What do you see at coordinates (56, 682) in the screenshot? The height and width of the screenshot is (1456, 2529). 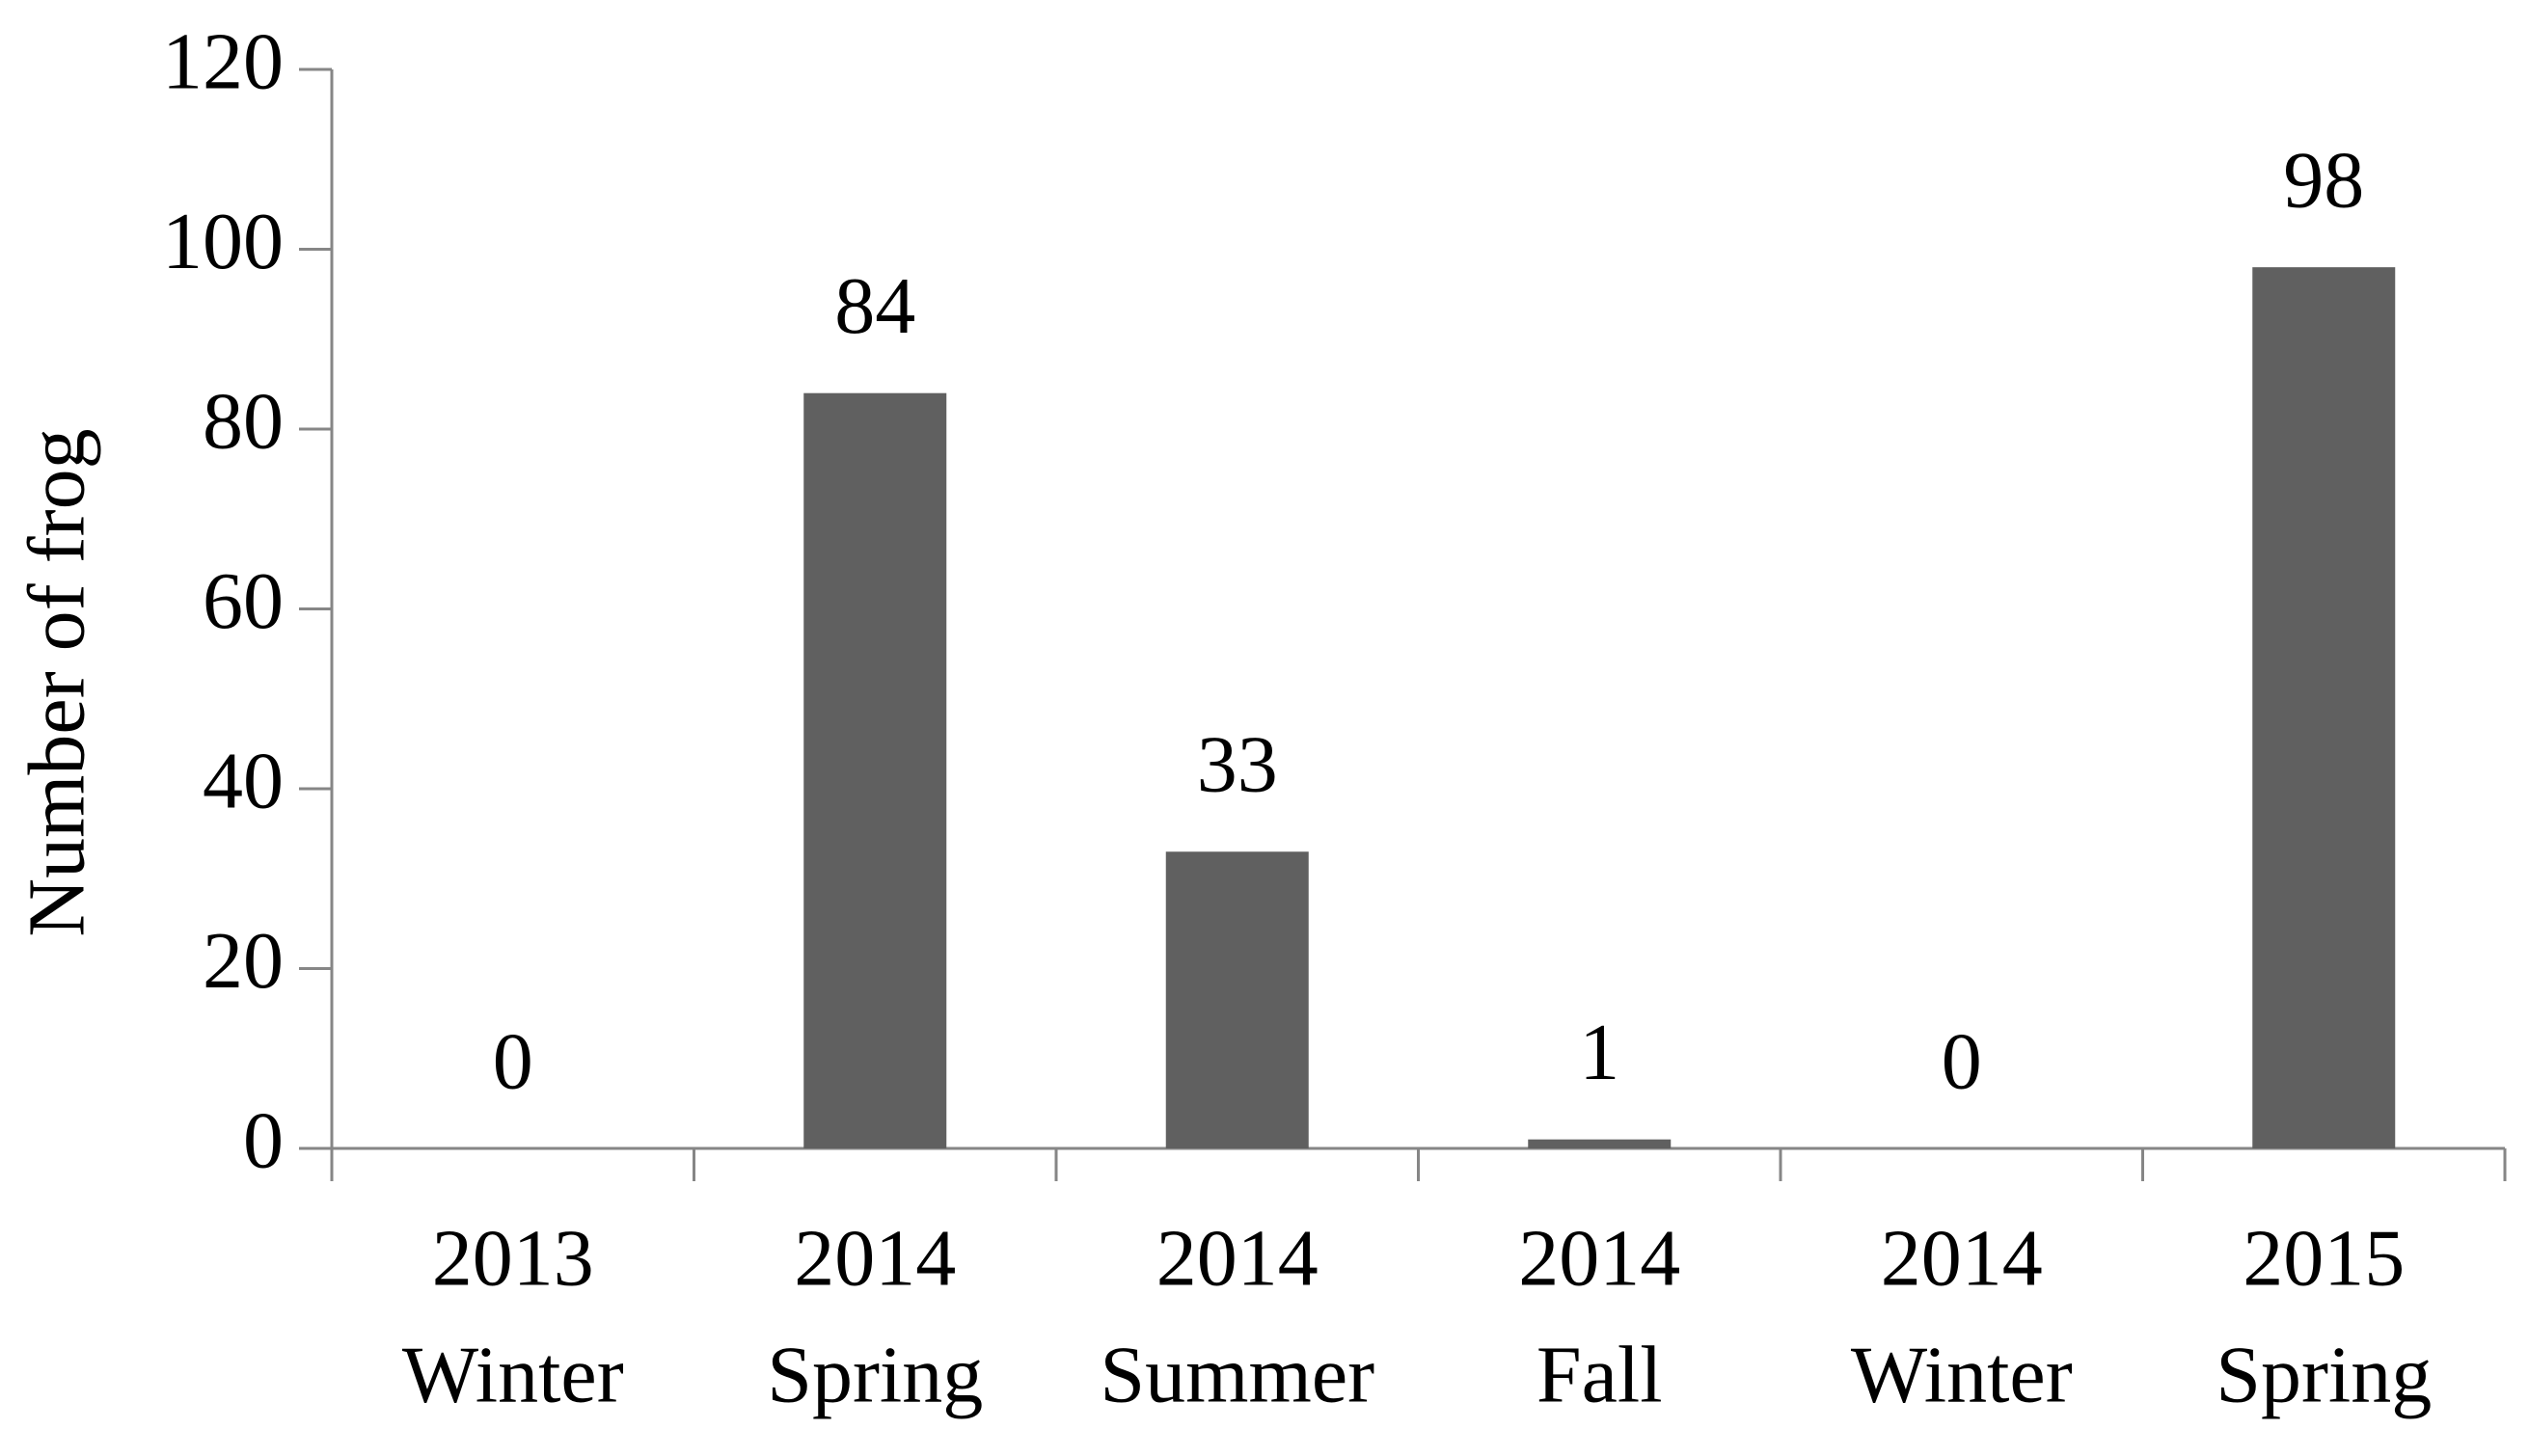 I see `y-axis-label: Number of frog` at bounding box center [56, 682].